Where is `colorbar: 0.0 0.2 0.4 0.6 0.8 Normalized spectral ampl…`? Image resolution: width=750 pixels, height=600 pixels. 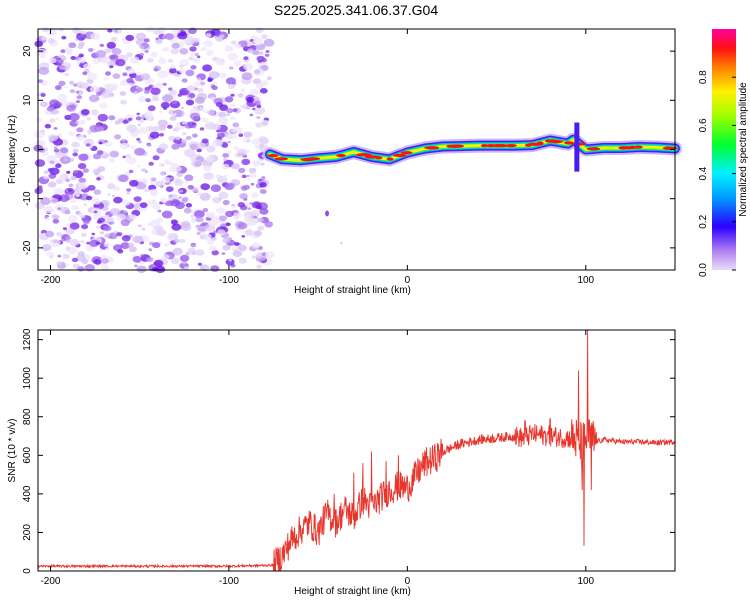 colorbar: 0.0 0.2 0.4 0.6 0.8 Normalized spectral ampl… is located at coordinates (723, 153).